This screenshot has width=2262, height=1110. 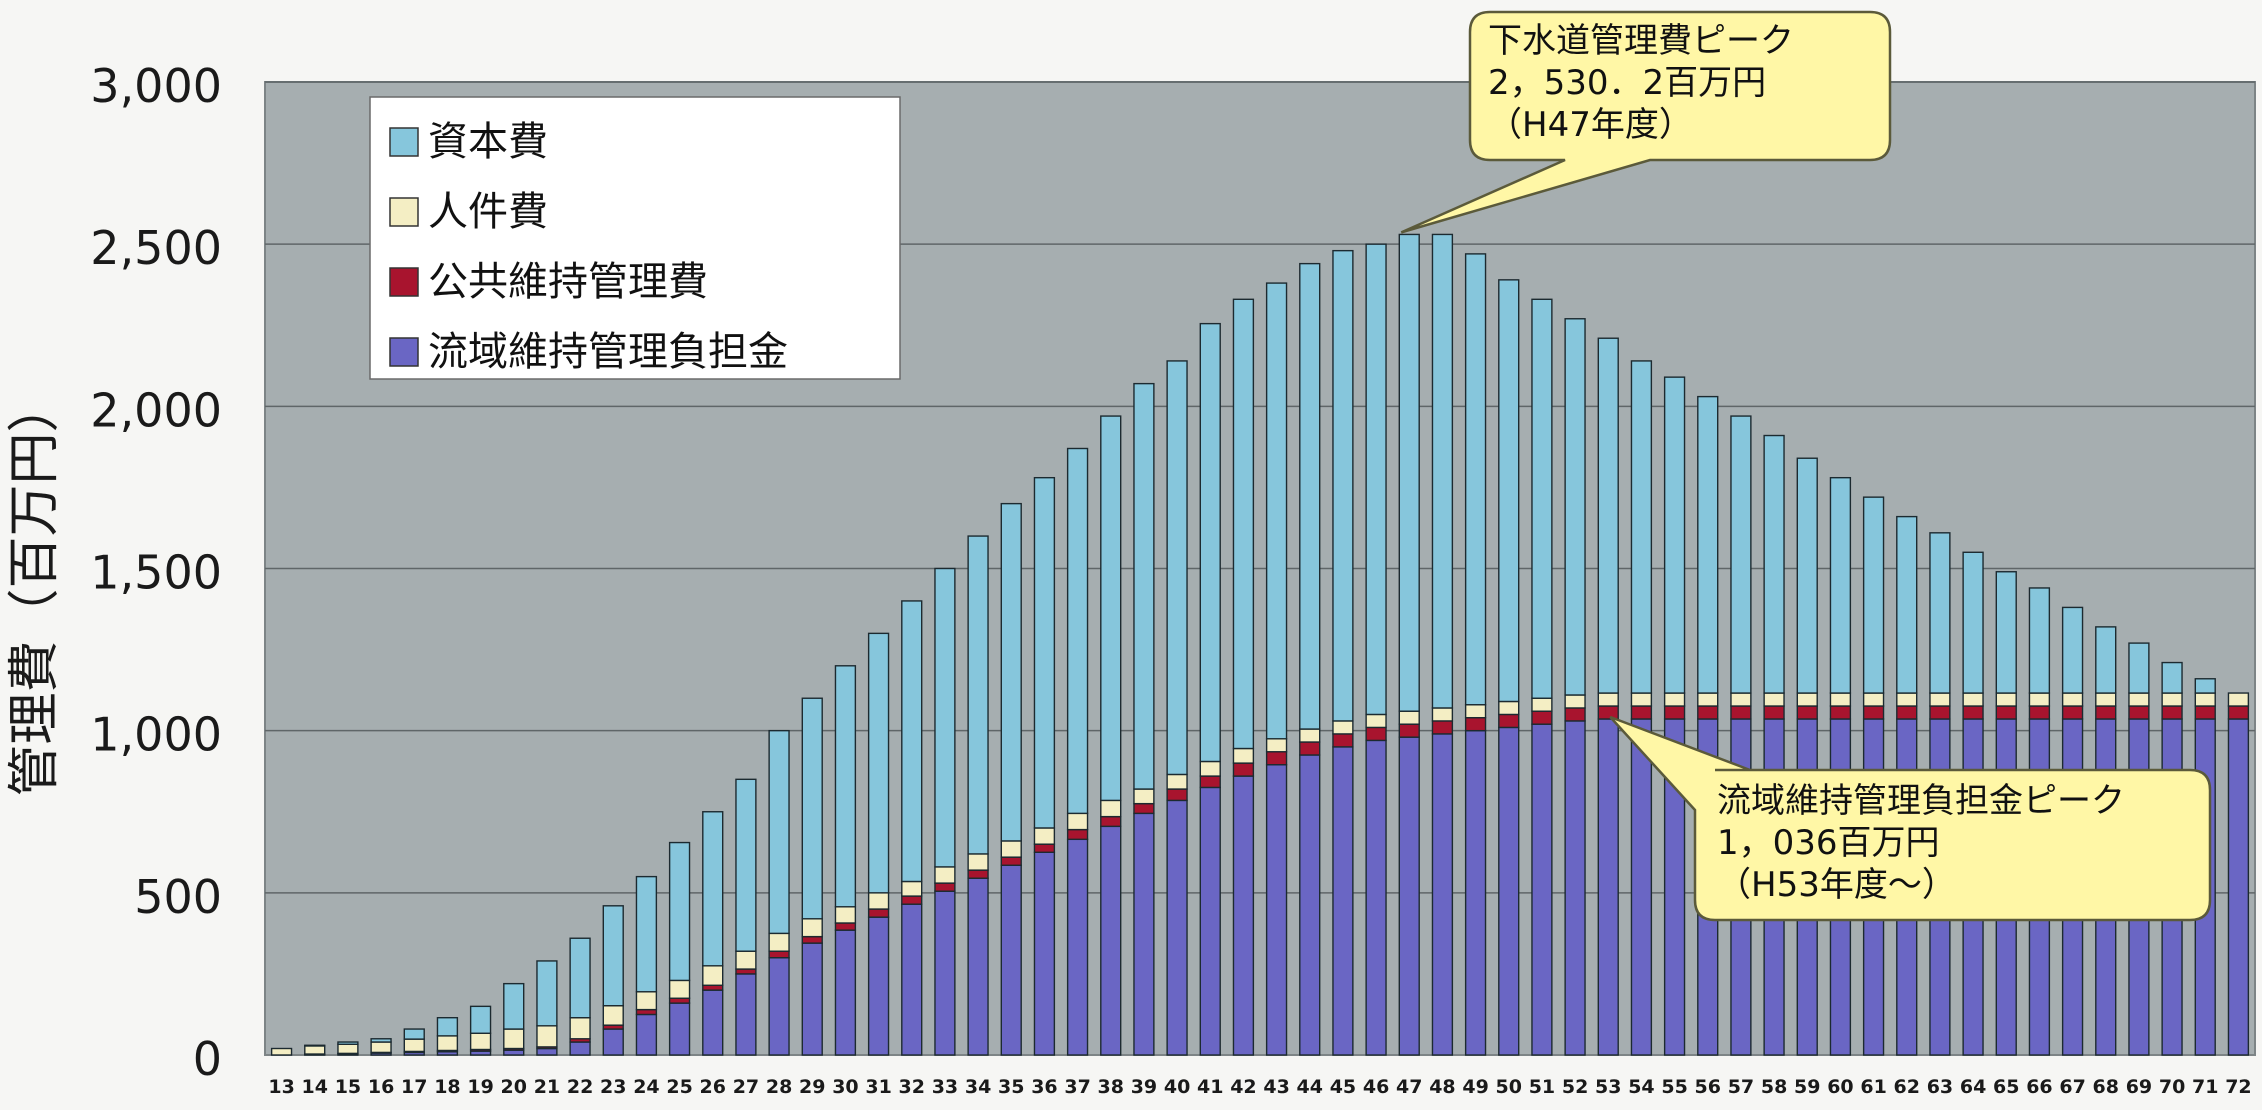 I want to click on basin-peak-callout-text: （H53年度～）, so click(x=1836, y=885).